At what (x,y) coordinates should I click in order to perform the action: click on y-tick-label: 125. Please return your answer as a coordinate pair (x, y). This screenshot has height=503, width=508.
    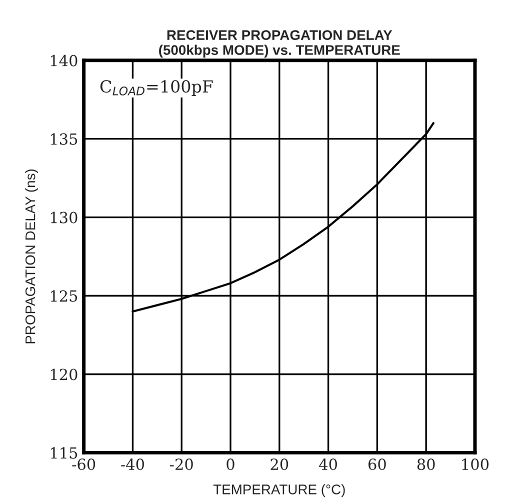
    Looking at the image, I should click on (64, 296).